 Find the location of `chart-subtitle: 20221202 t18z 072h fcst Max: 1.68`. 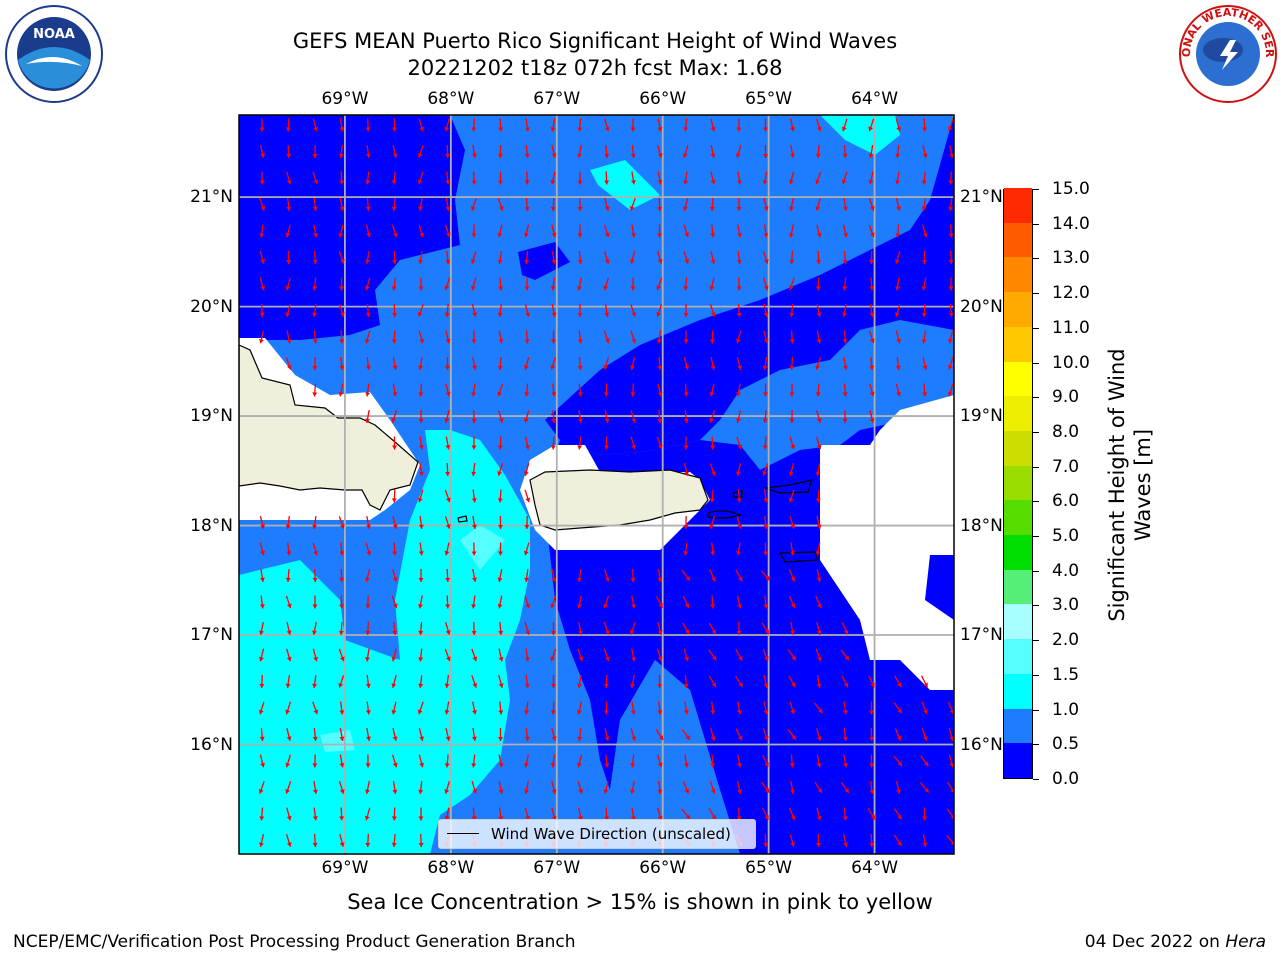

chart-subtitle: 20221202 t18z 072h fcst Max: 1.68 is located at coordinates (595, 68).